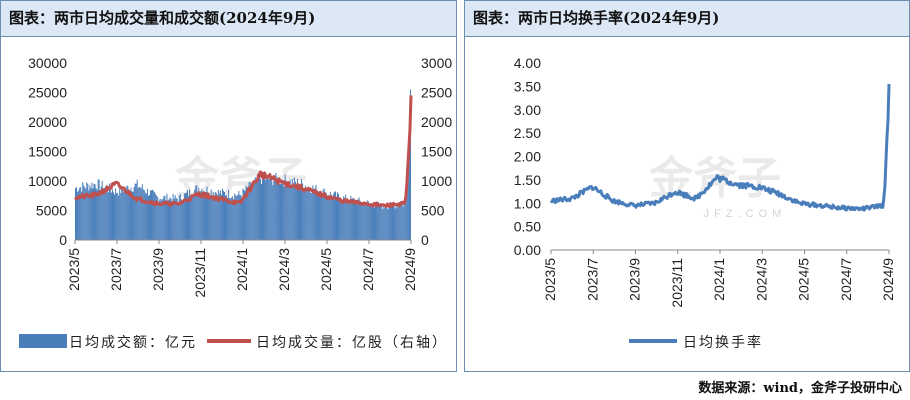 This screenshot has height=400, width=910. I want to click on y-right-tick-label: 0, so click(425, 240).